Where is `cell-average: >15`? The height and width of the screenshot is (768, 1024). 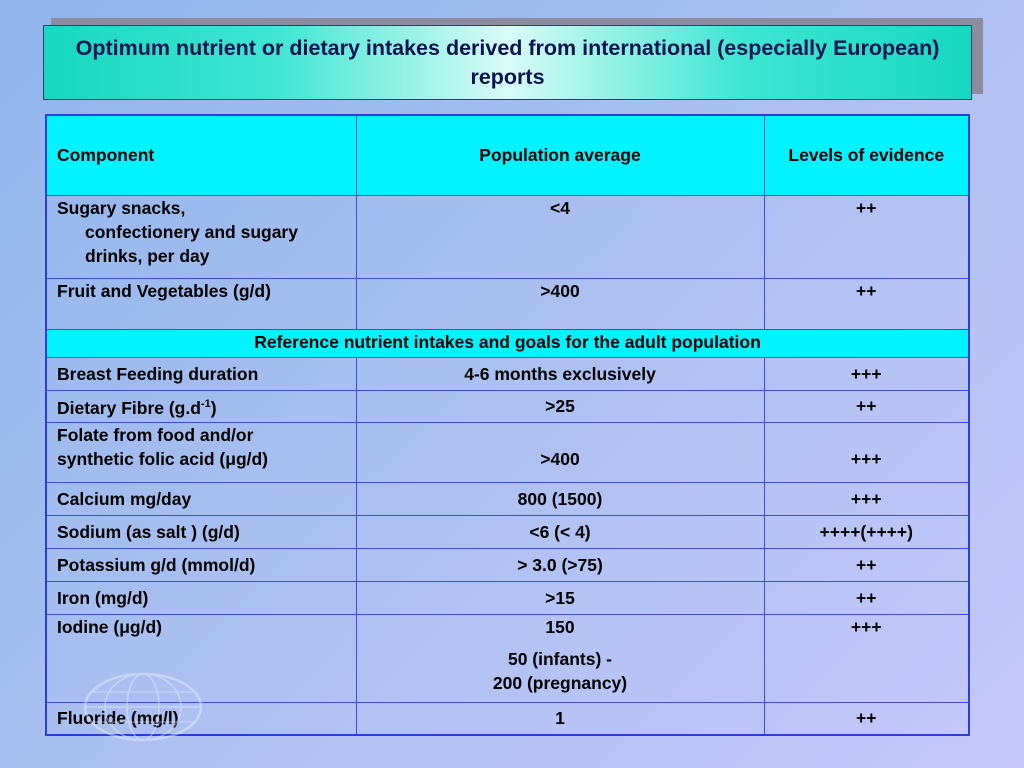 cell-average: >15 is located at coordinates (560, 597).